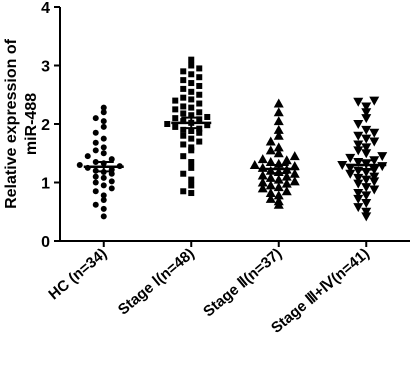  Describe the element at coordinates (242, 282) in the screenshot. I see `x-tick-label: Stage Ⅱ(n=37)` at that location.